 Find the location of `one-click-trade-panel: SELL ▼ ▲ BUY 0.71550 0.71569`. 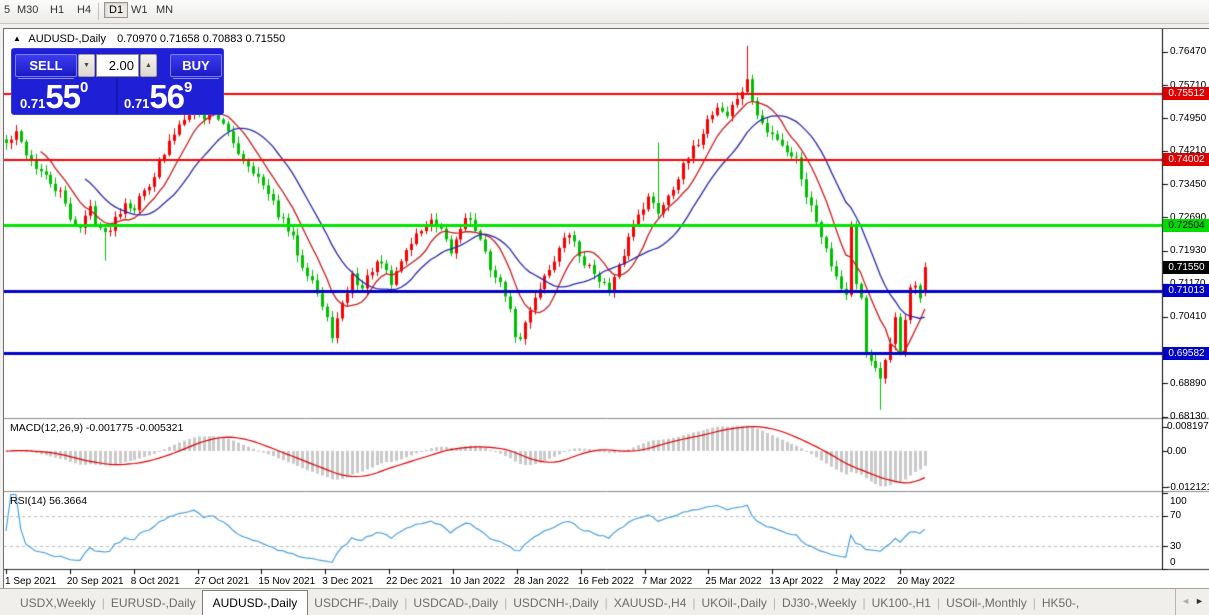

one-click-trade-panel: SELL ▼ ▲ BUY 0.71550 0.71569 is located at coordinates (117, 81).